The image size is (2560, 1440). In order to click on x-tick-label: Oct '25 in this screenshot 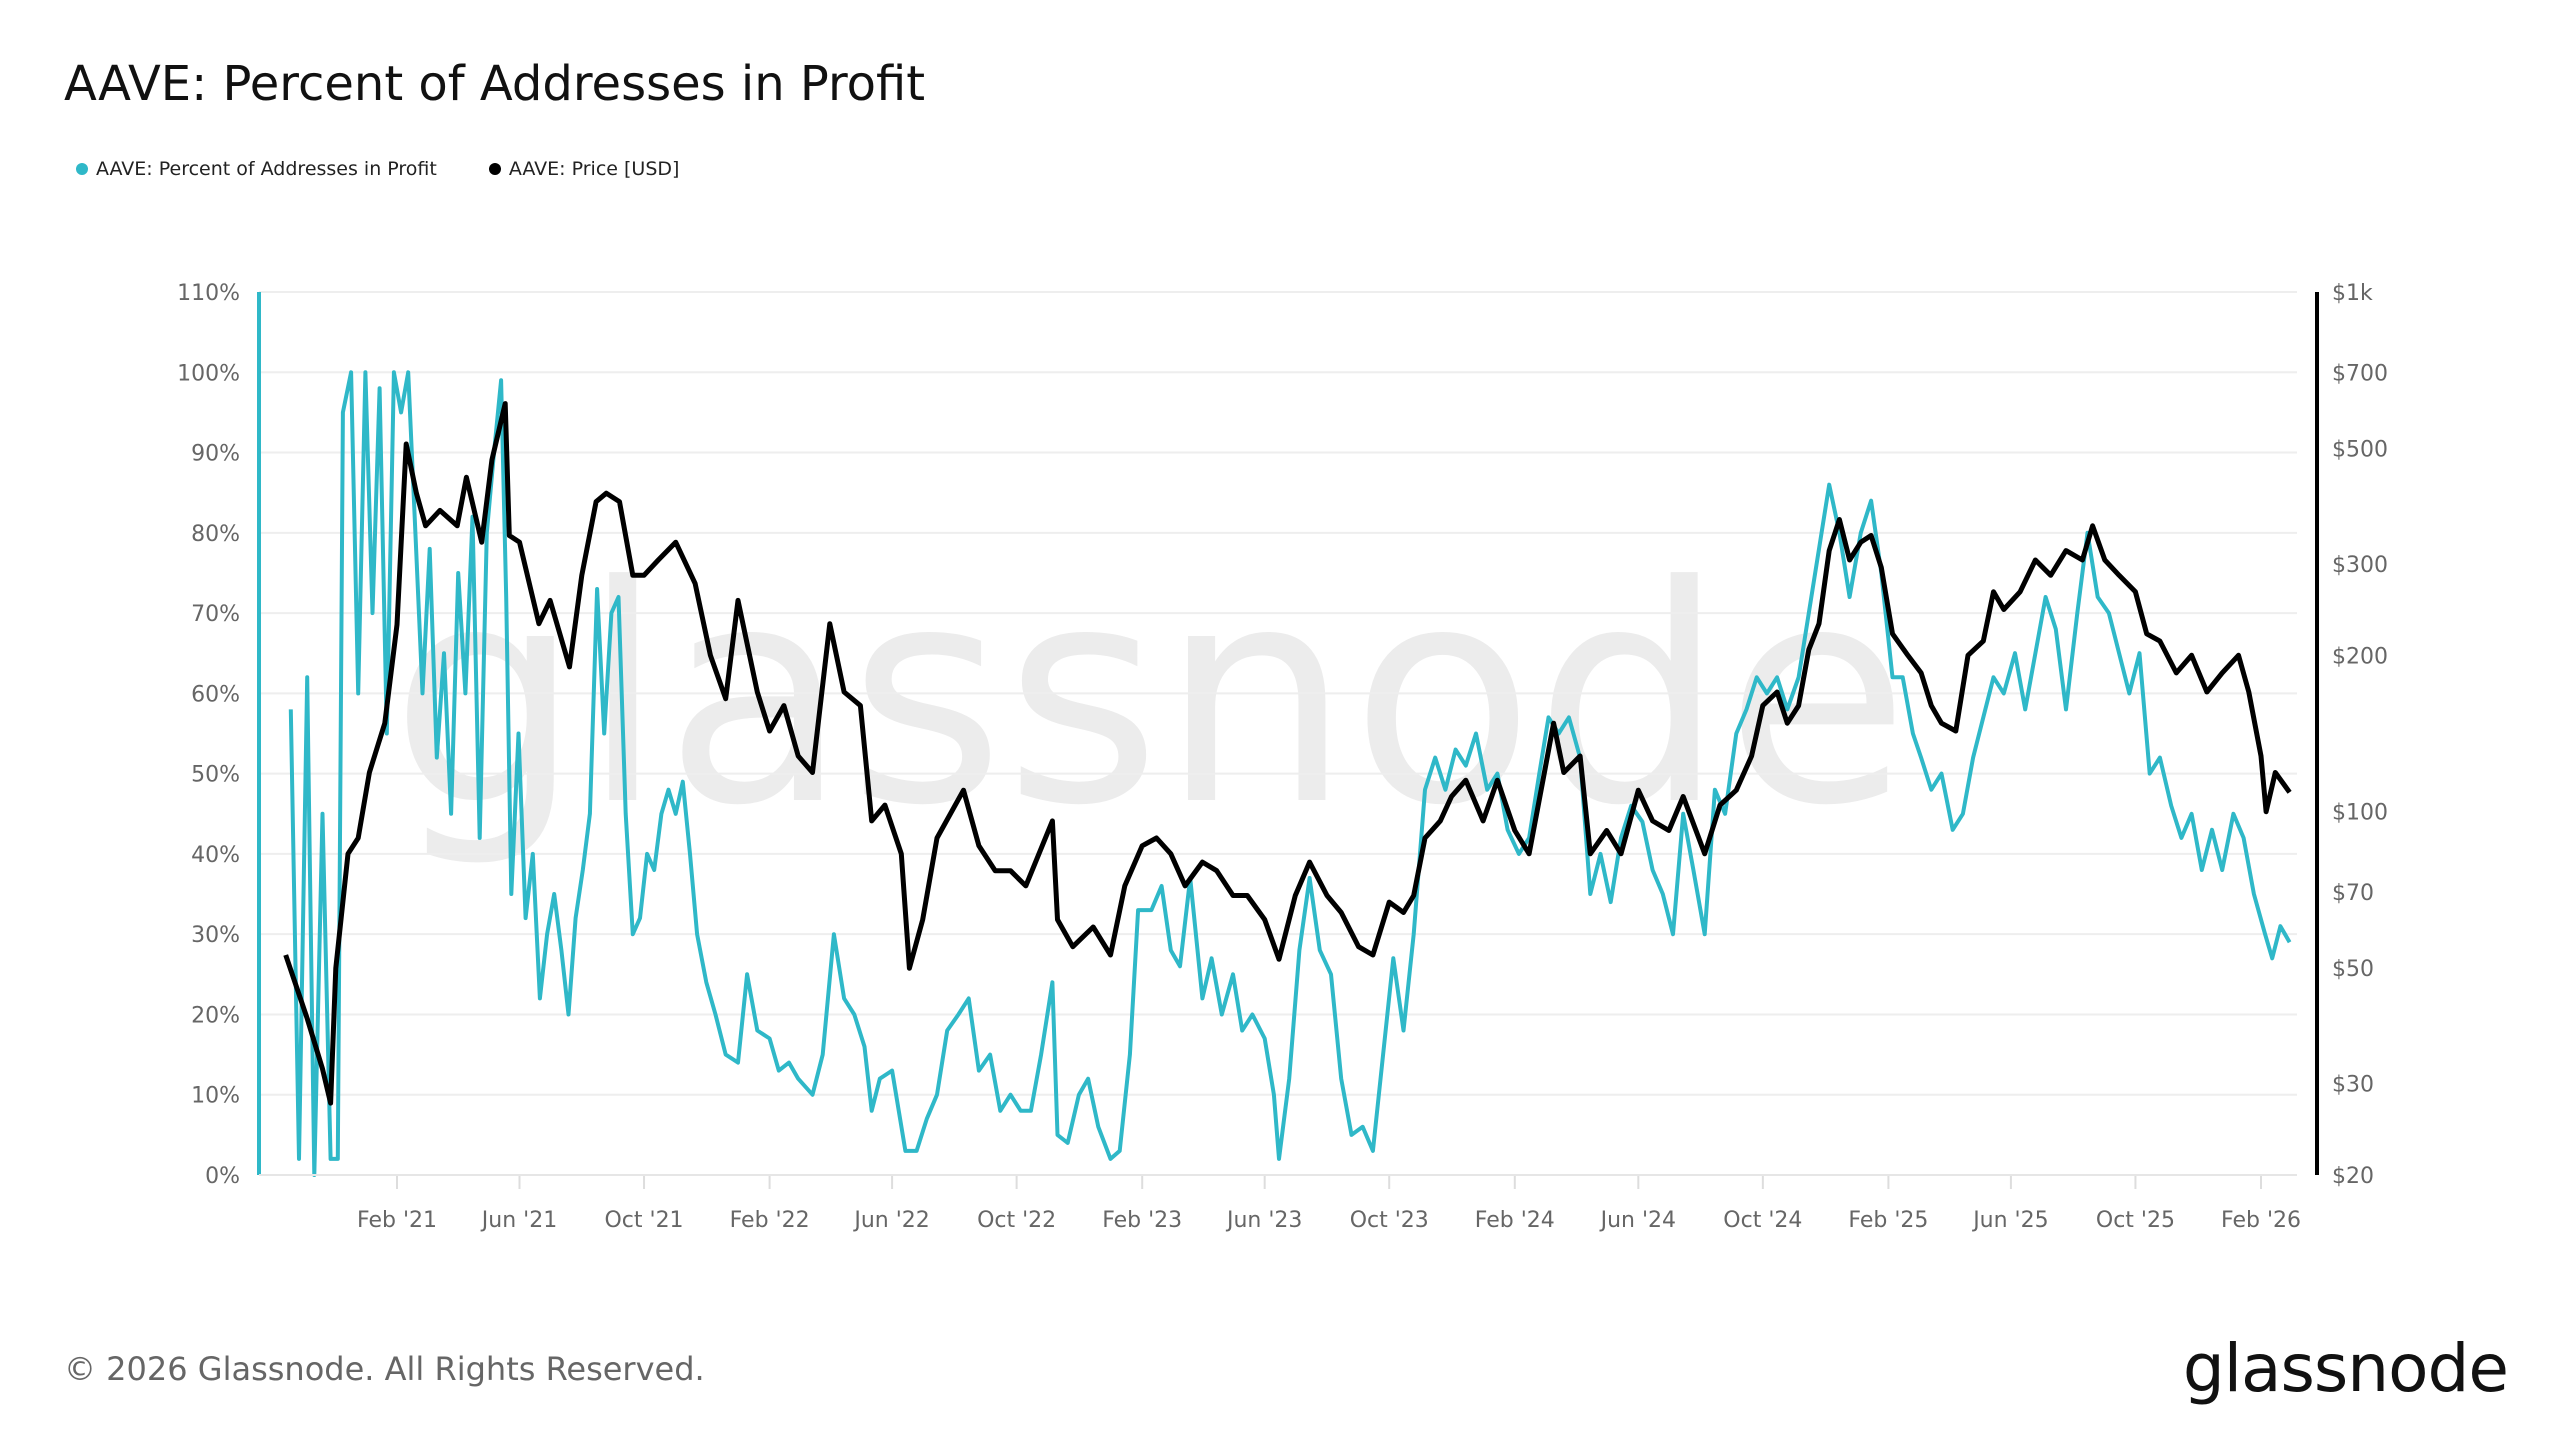, I will do `click(2135, 1220)`.